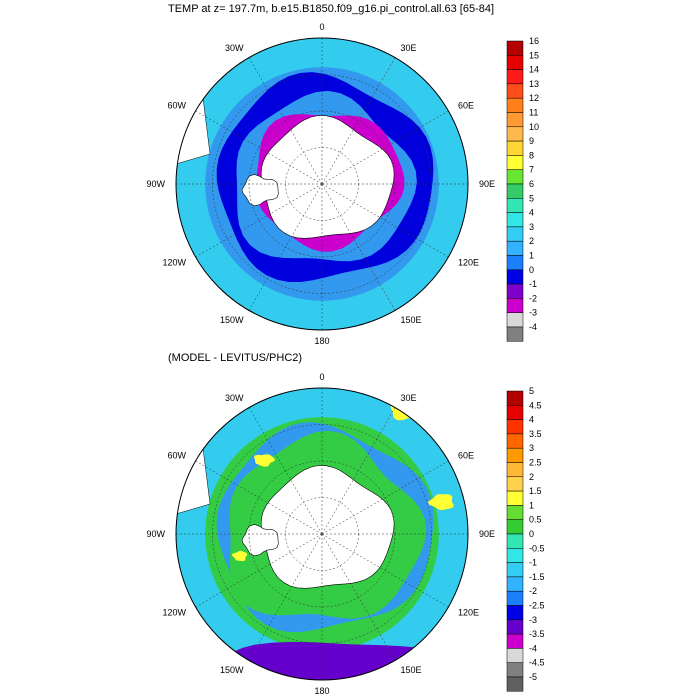 Image resolution: width=700 pixels, height=700 pixels. I want to click on colorbar-label: 4, so click(531, 213).